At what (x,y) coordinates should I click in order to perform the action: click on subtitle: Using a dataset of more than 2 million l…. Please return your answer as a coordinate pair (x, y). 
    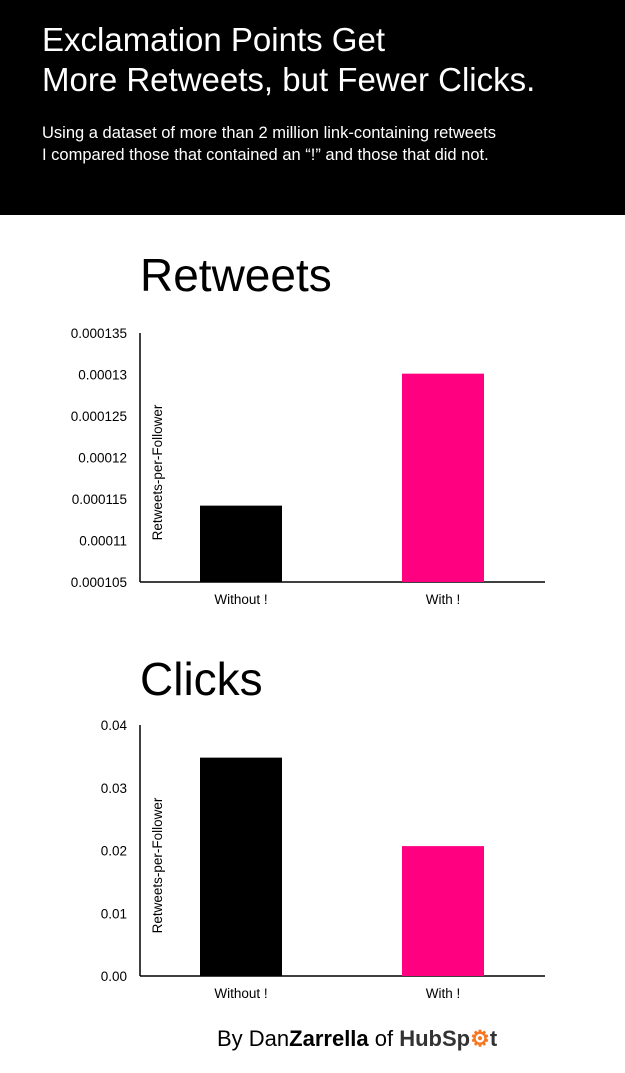
    Looking at the image, I should click on (332, 144).